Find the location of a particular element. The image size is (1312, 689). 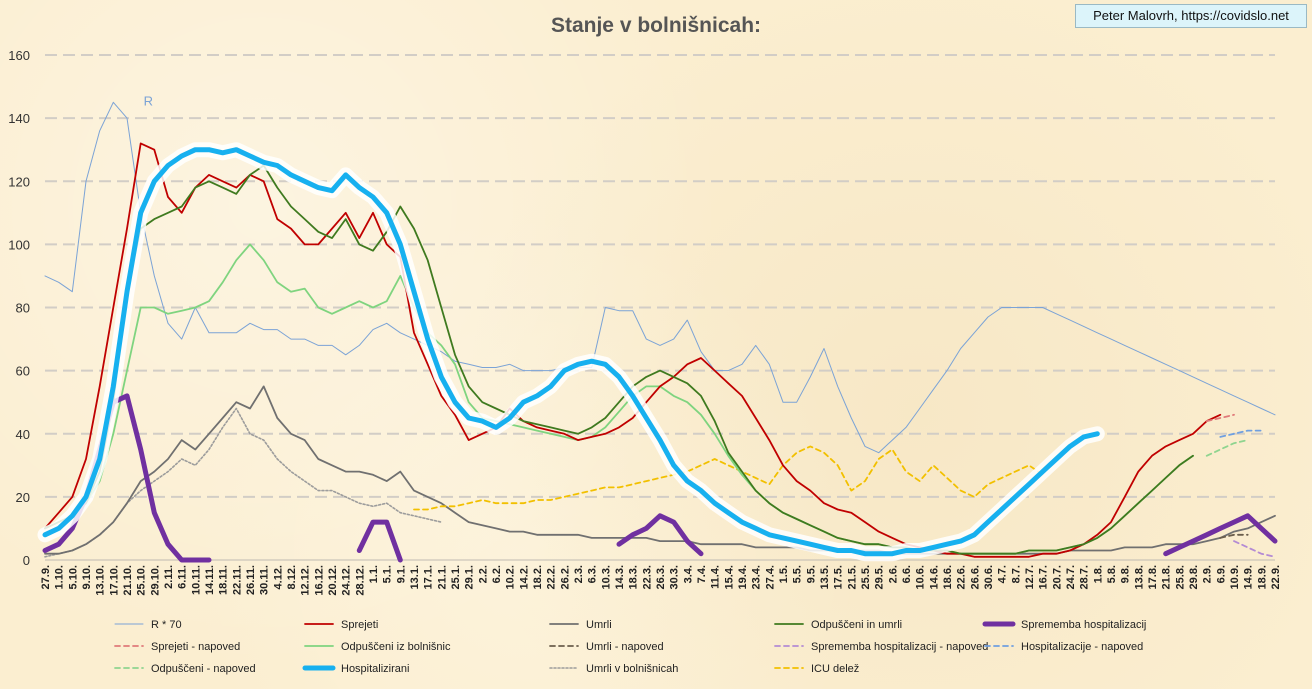

y-tick-label: 160 is located at coordinates (19, 55).